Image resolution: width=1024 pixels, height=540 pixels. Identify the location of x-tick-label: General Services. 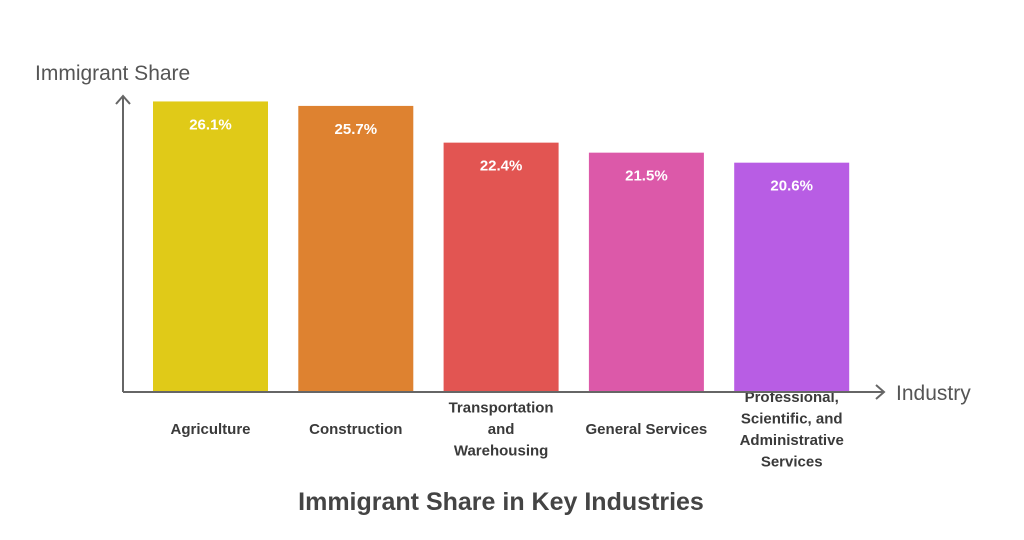
(647, 429).